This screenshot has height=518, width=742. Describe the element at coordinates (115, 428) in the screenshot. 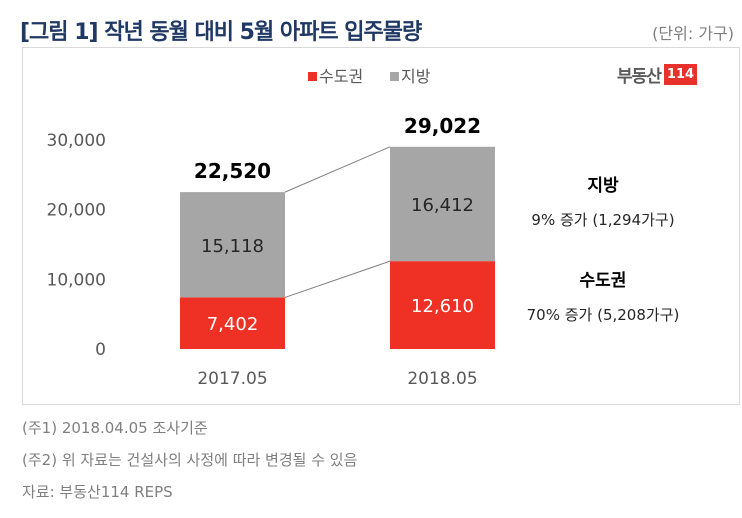

I see `footnote-1: (주1) 2018.04.05 조사기준` at that location.